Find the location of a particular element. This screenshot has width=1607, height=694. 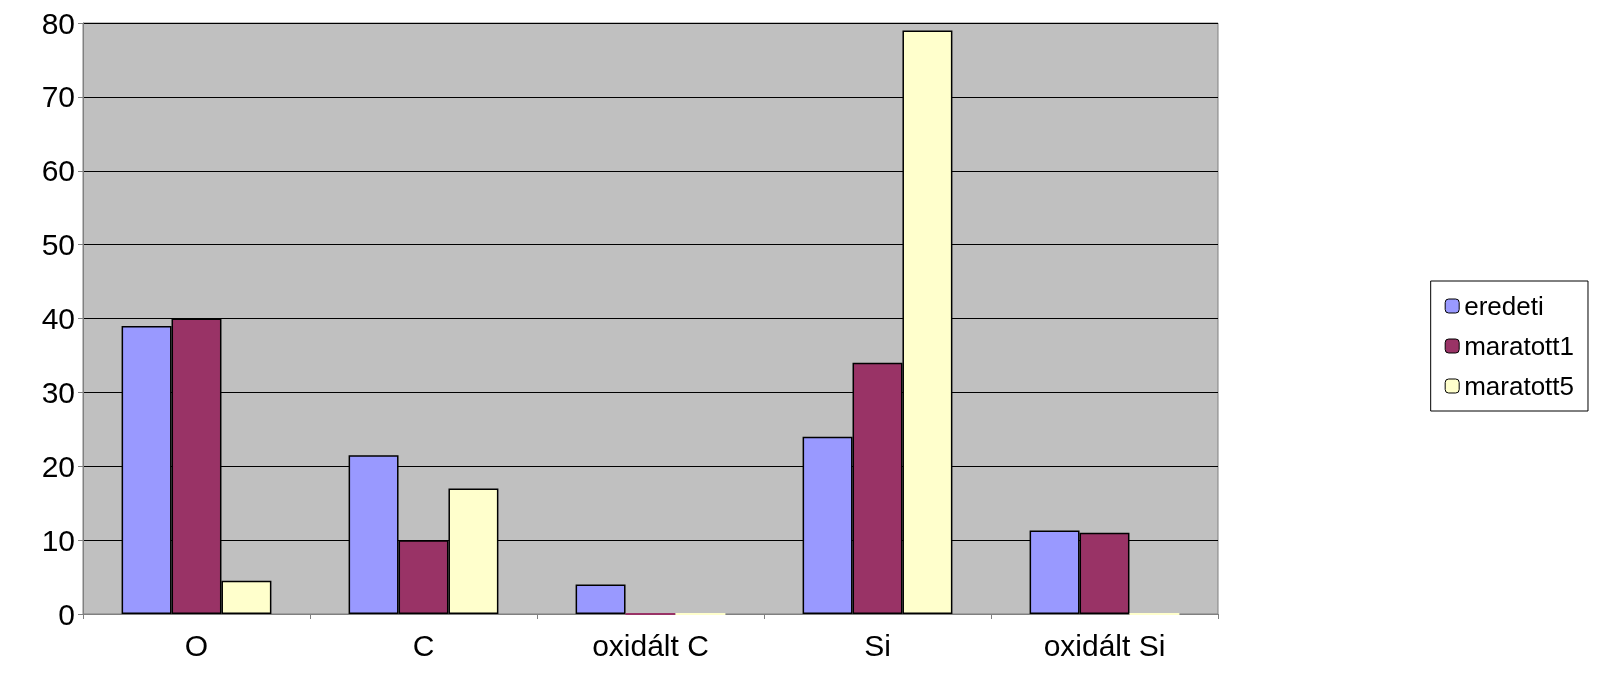

y-tick-label: 40 is located at coordinates (58, 318).